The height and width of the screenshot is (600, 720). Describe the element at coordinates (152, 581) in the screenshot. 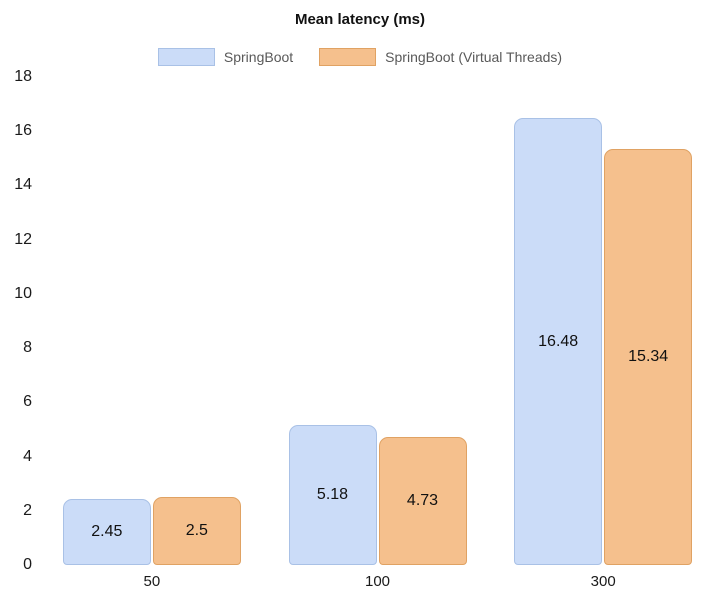

I see `x-axis-label: 50` at that location.